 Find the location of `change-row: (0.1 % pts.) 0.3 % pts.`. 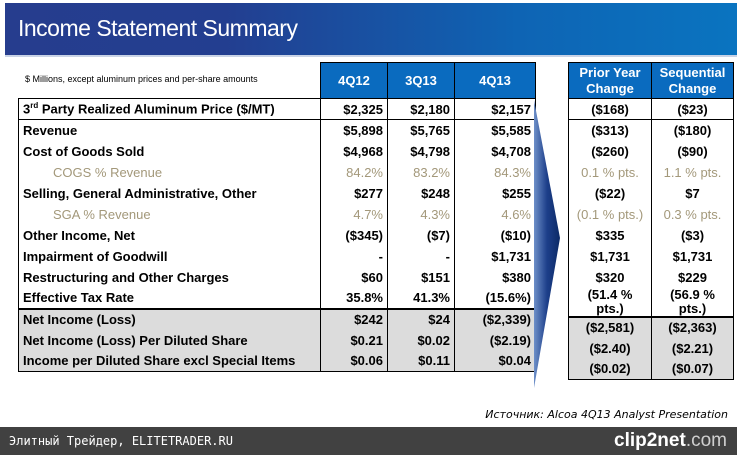

change-row: (0.1 % pts.) 0.3 % pts. is located at coordinates (651, 214).